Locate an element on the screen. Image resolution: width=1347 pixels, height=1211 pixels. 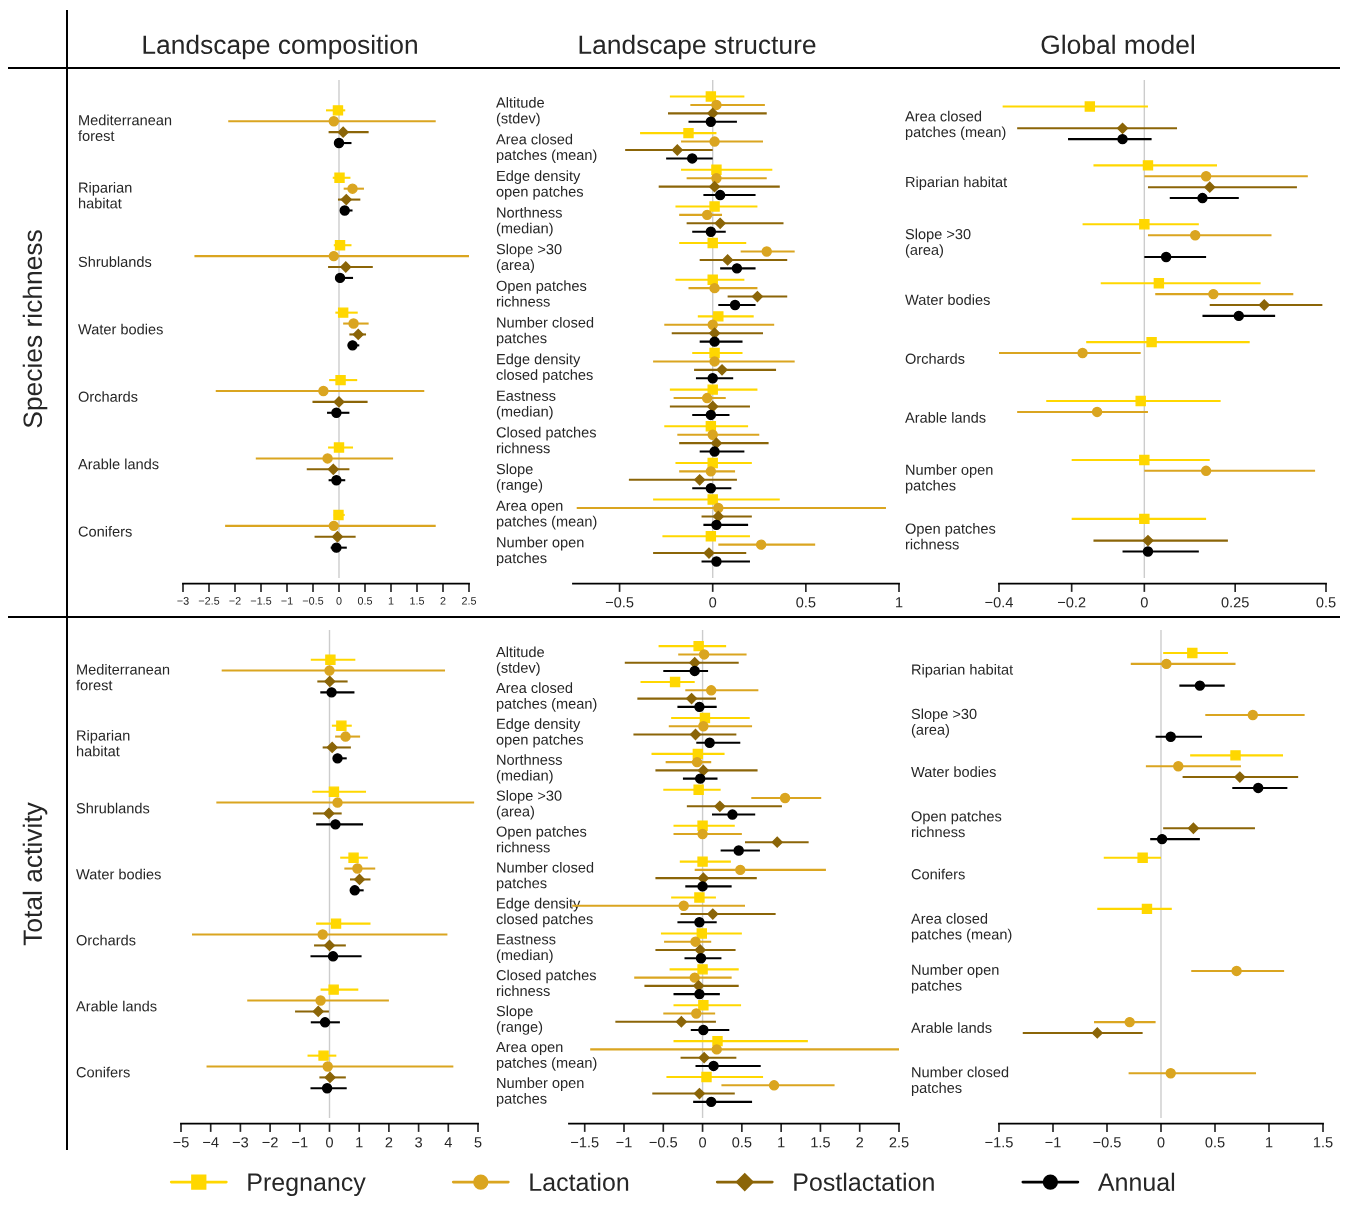
x-tick-label: −3 is located at coordinates (183, 601).